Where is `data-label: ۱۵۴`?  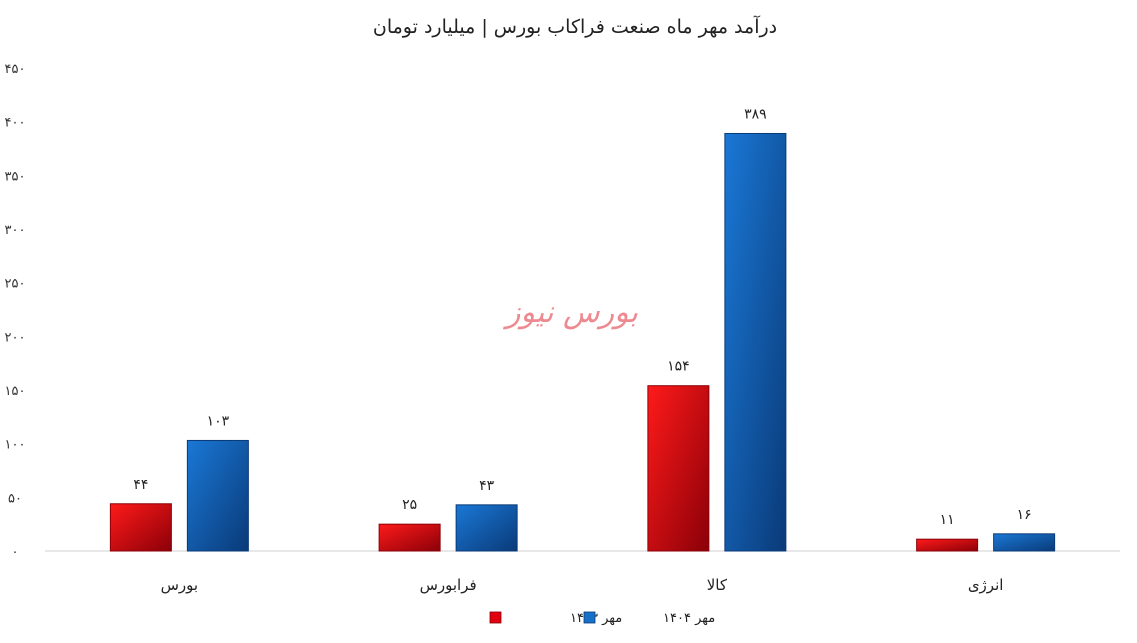 data-label: ۱۵۴ is located at coordinates (678, 367).